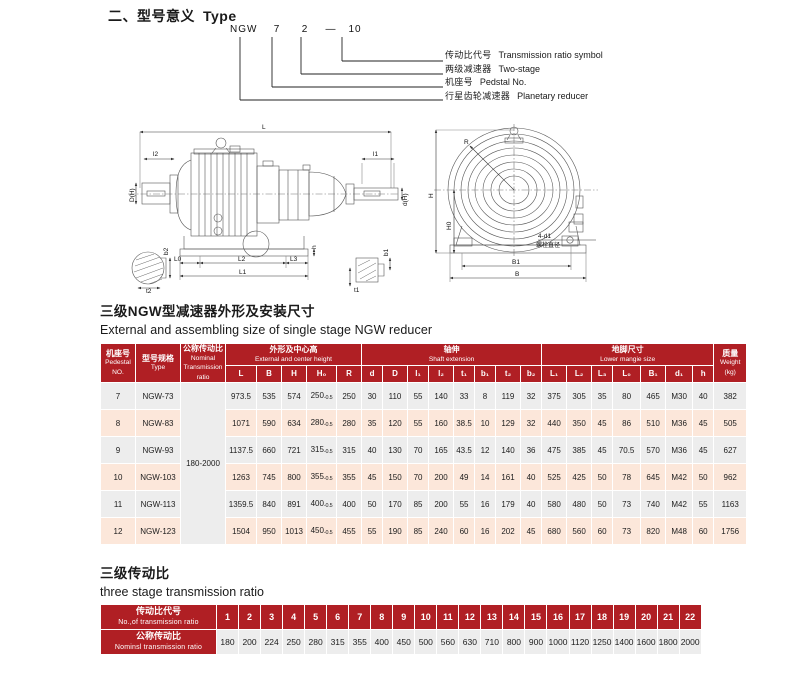  Describe the element at coordinates (464, 374) in the screenshot. I see `sym-t1: t₁` at that location.